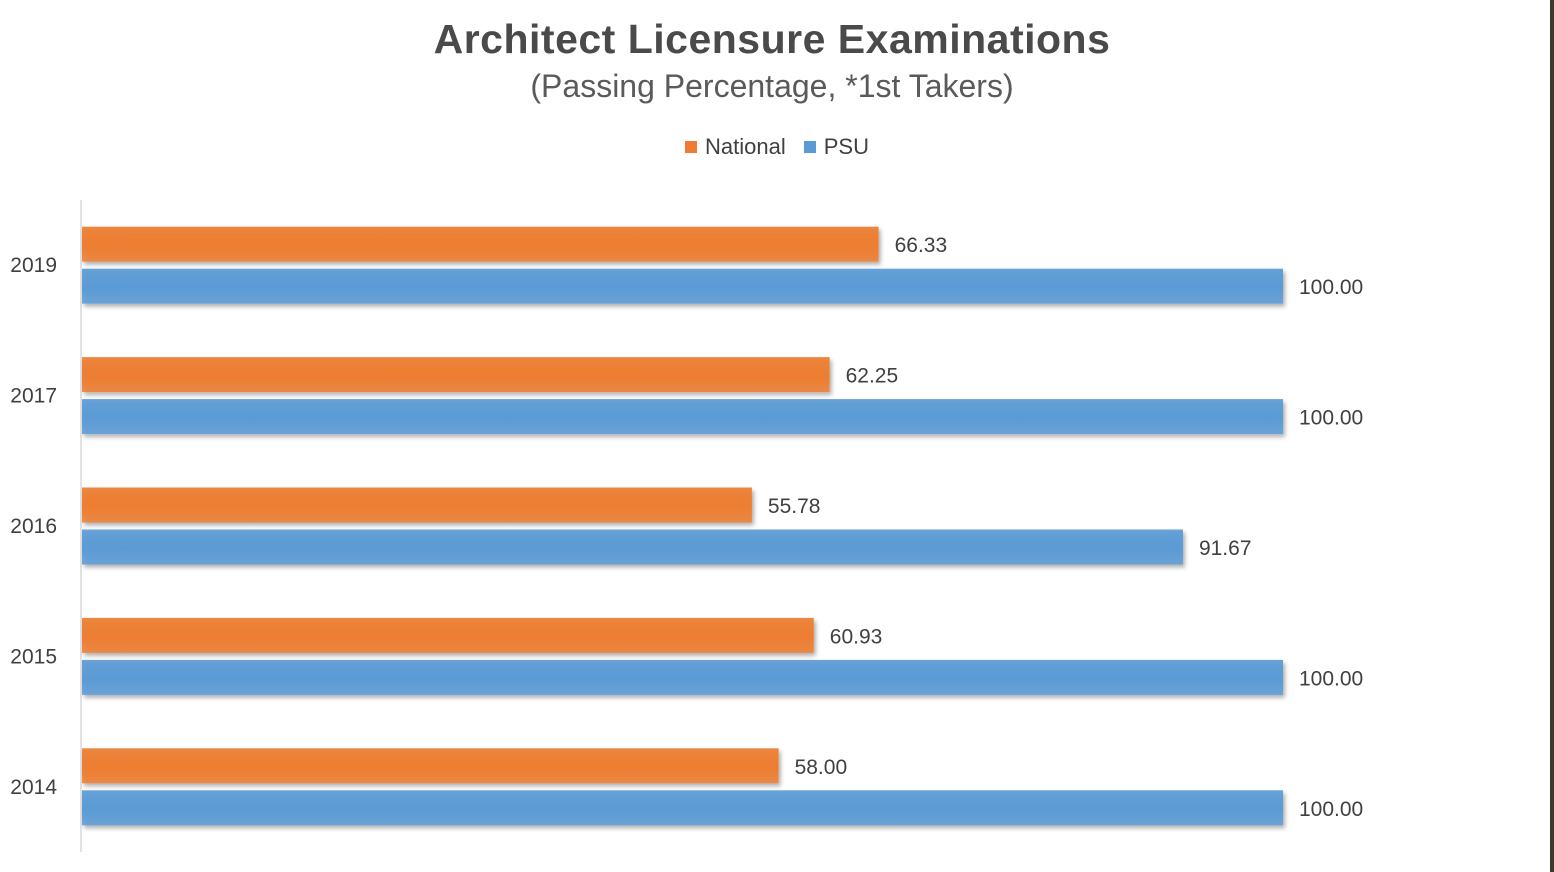 This screenshot has width=1554, height=872. Describe the element at coordinates (1552, 436) in the screenshot. I see `frame-border` at that location.